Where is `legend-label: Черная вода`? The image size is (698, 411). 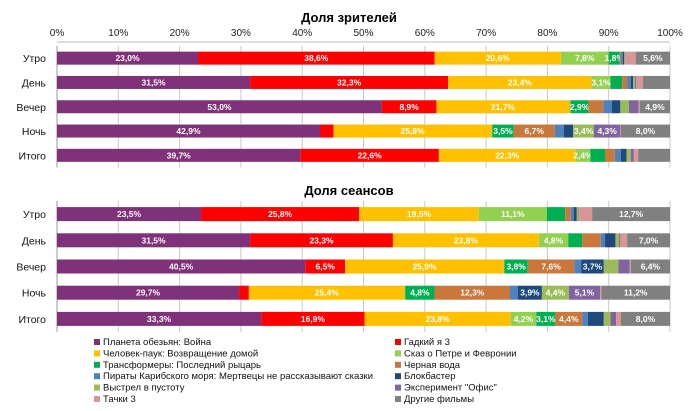 legend-label: Черная вода is located at coordinates (432, 365).